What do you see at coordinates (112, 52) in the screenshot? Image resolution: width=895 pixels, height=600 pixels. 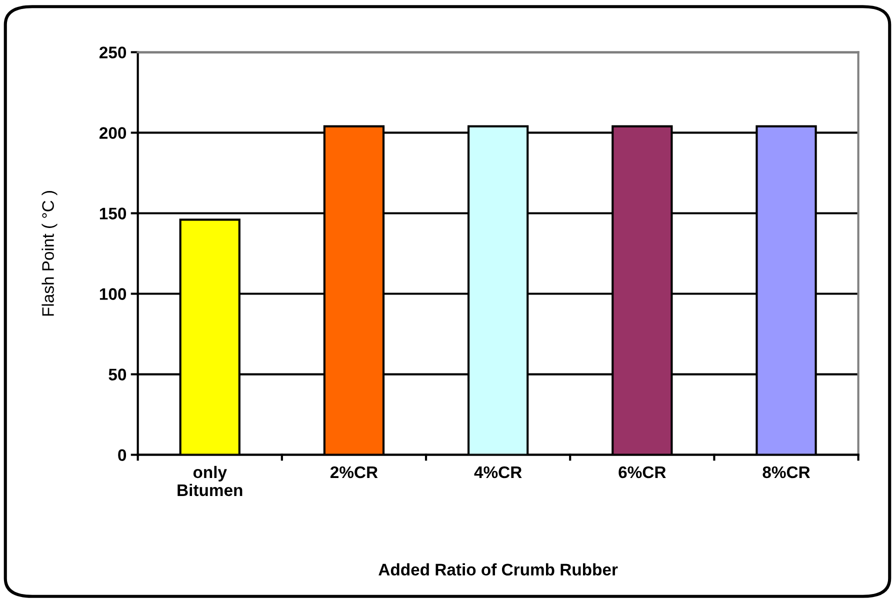 I see `y-tick-label: 250` at bounding box center [112, 52].